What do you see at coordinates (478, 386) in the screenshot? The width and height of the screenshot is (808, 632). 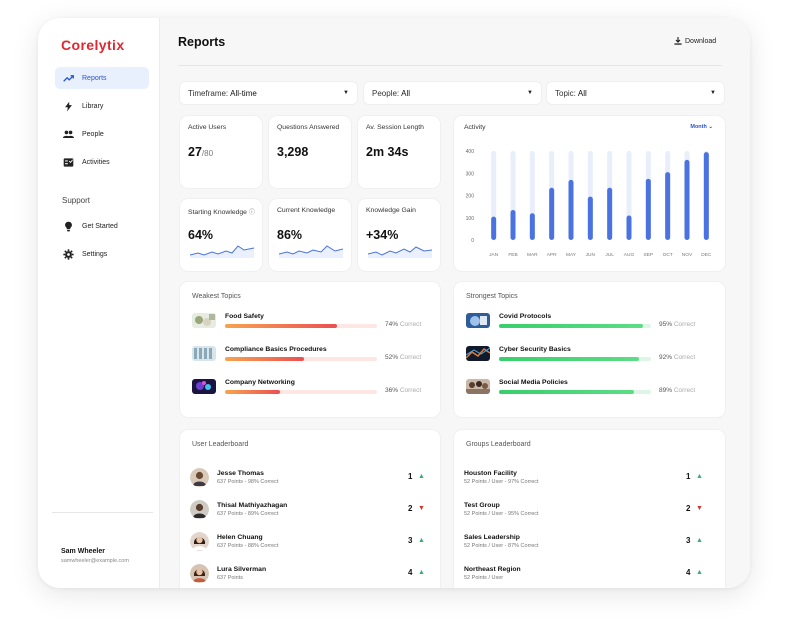 I see `social-media-thumbnail` at bounding box center [478, 386].